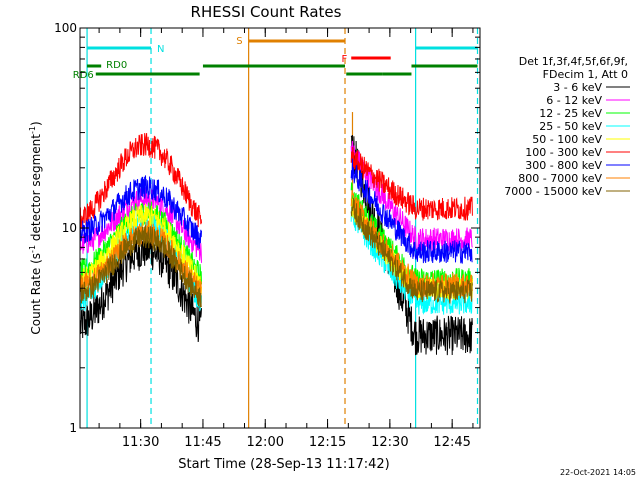 Image resolution: width=640 pixels, height=480 pixels. Describe the element at coordinates (140, 442) in the screenshot. I see `x-tick-label: 11:30` at that location.